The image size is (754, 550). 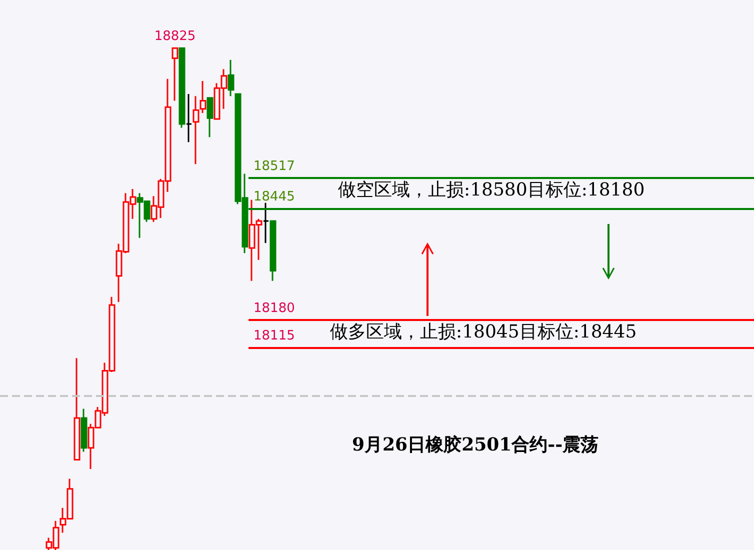 What do you see at coordinates (274, 196) in the screenshot?
I see `ref-line-label: 18445` at bounding box center [274, 196].